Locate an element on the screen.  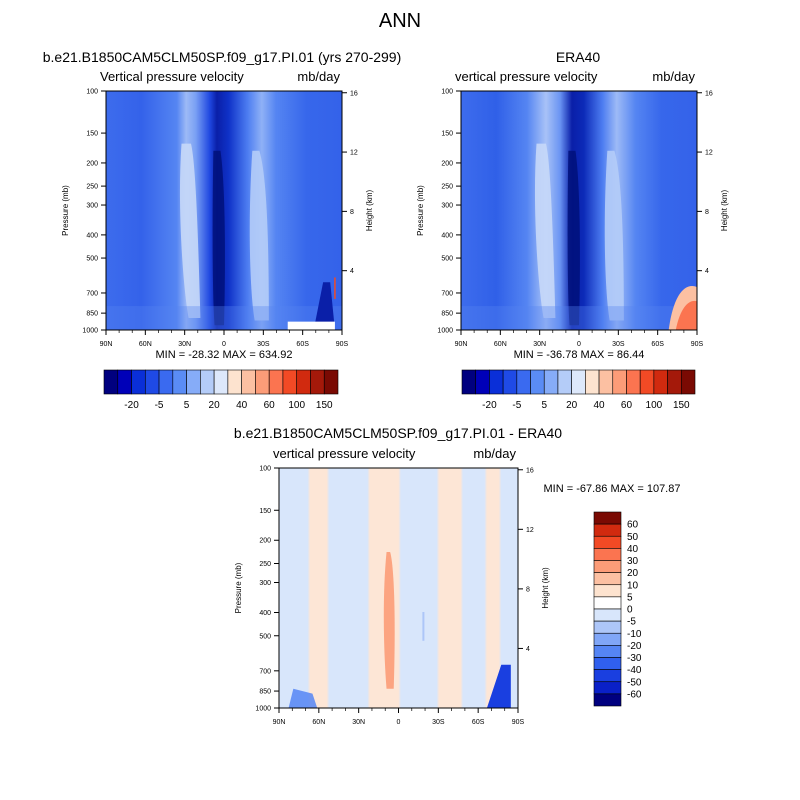
colorbar-label: 10 is located at coordinates (633, 585).